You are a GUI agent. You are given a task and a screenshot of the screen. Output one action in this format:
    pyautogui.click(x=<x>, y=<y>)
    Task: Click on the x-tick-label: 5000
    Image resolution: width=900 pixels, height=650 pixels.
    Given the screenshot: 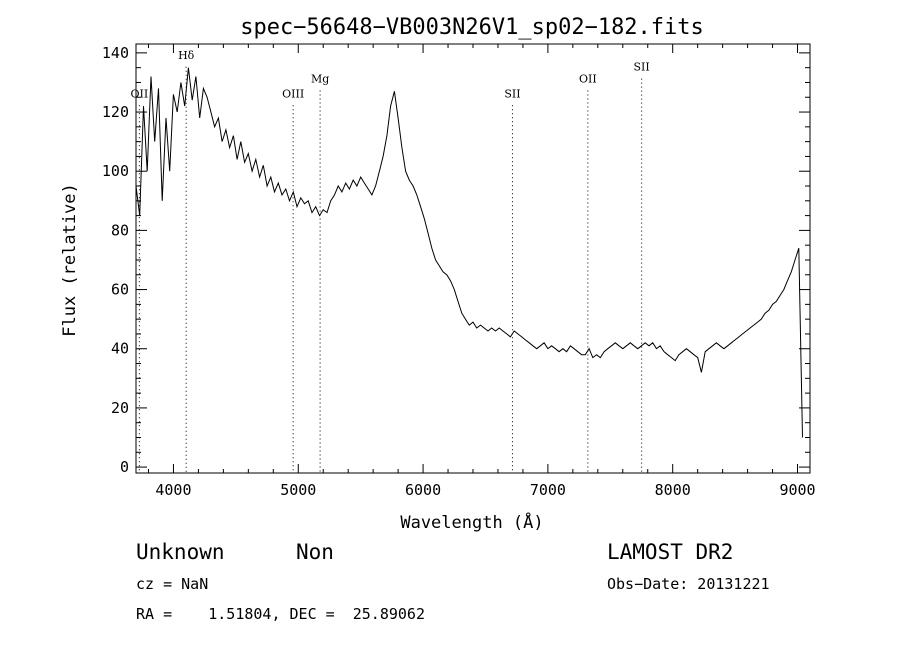 What is the action you would take?
    pyautogui.click(x=298, y=490)
    